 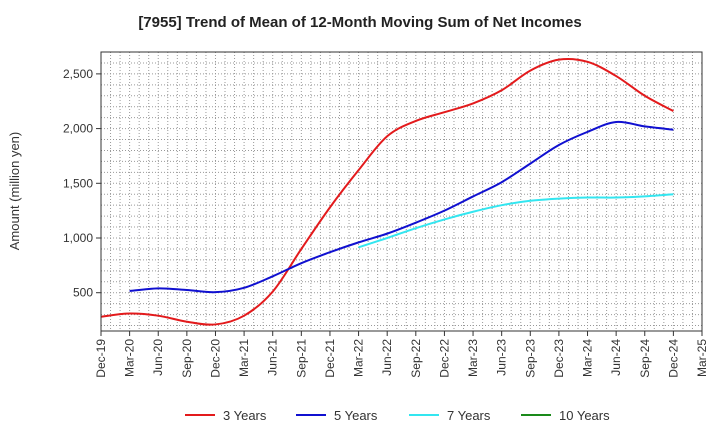 I want to click on x-tick-label: Dec-24, so click(x=673, y=358).